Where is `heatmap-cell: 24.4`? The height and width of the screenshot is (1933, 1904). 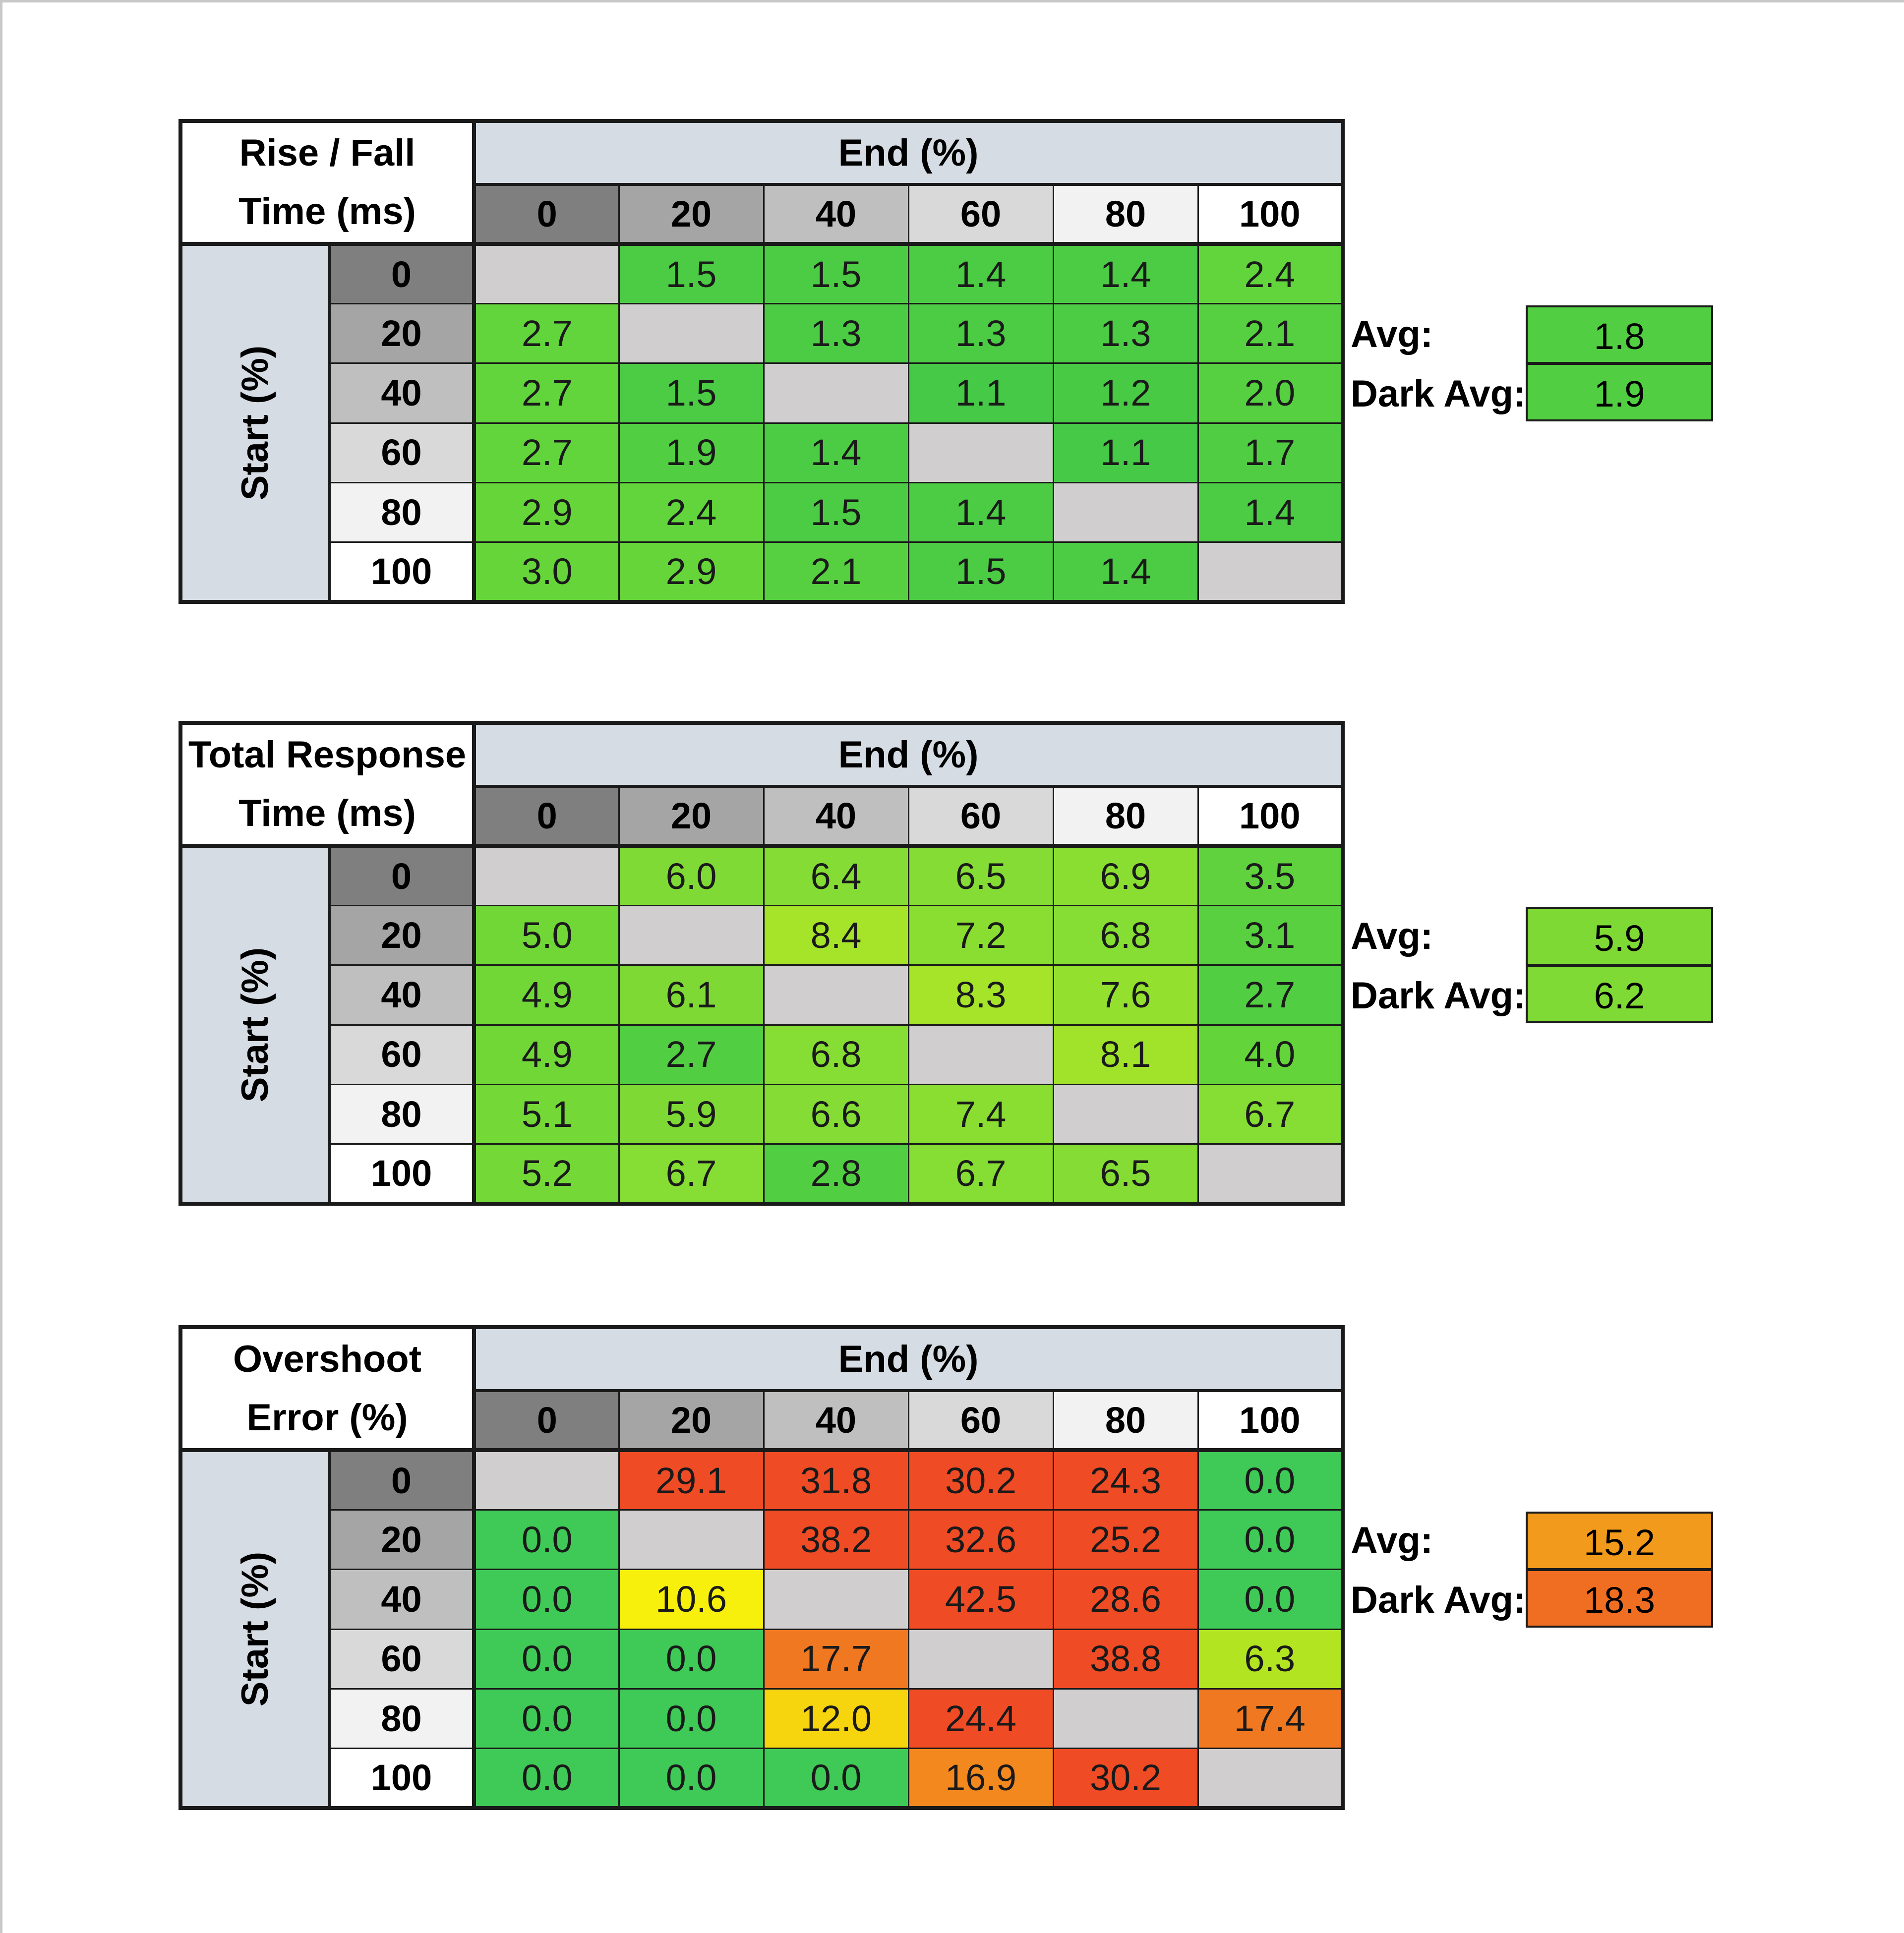 heatmap-cell: 24.4 is located at coordinates (980, 1719).